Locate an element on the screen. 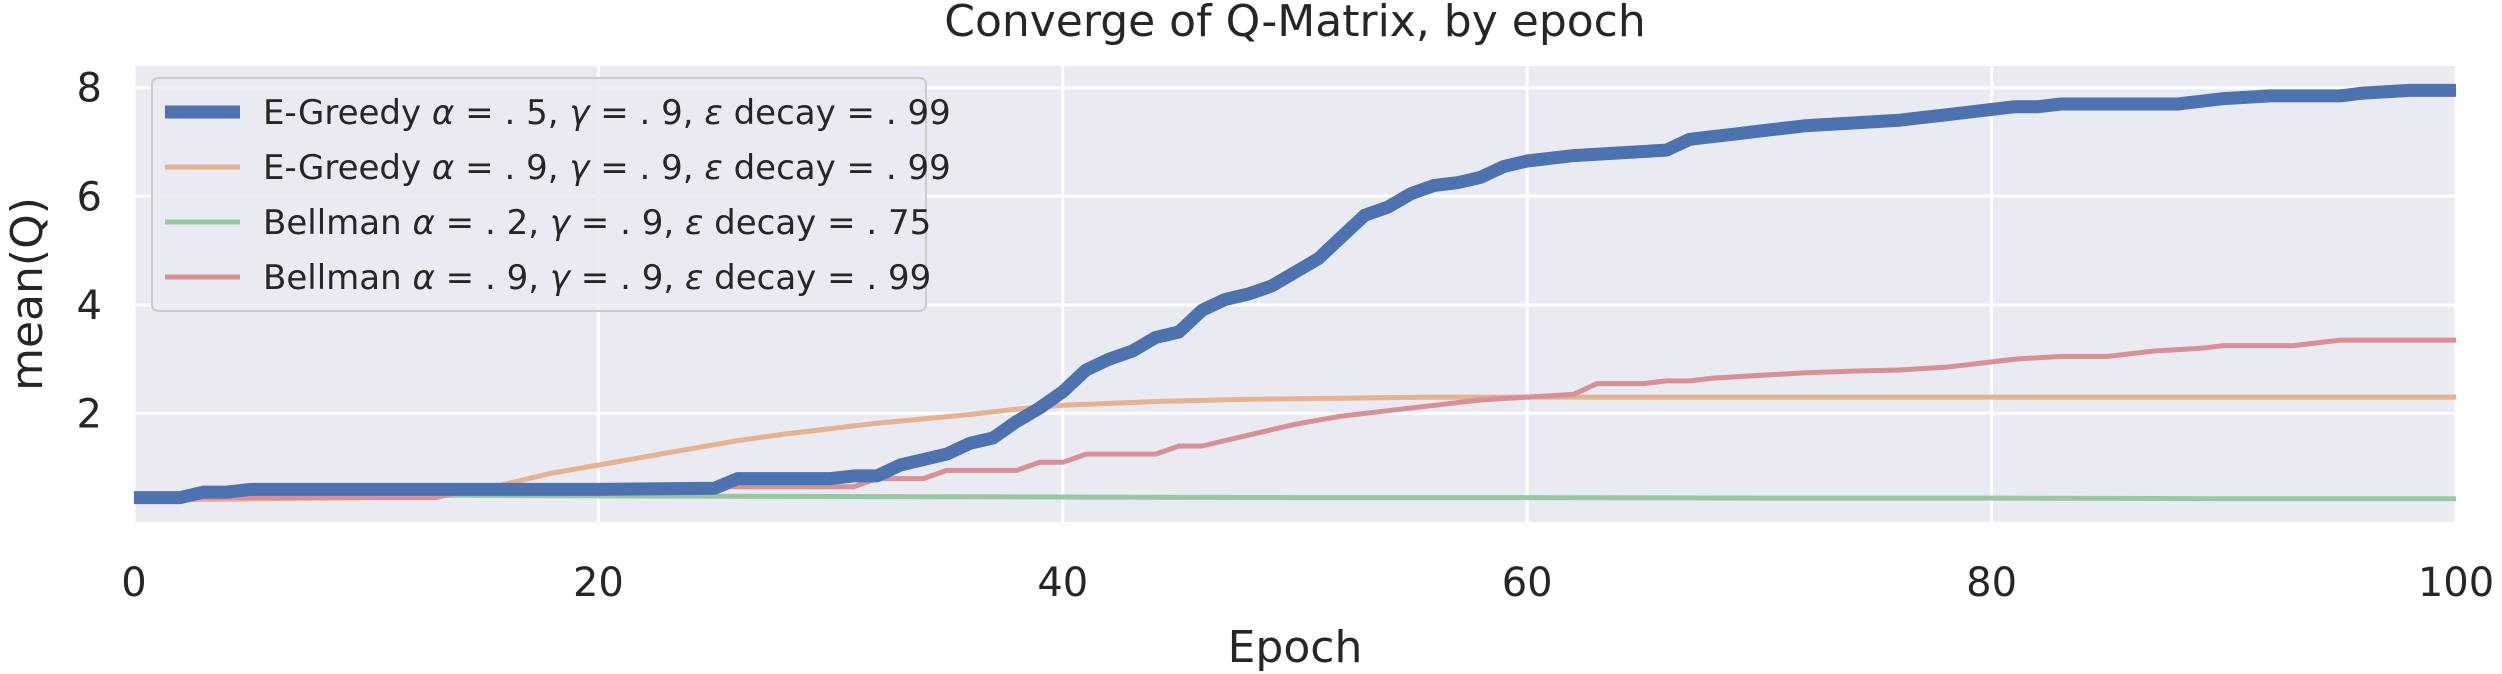 The height and width of the screenshot is (674, 2502). x-tick-label: 20 is located at coordinates (598, 583).